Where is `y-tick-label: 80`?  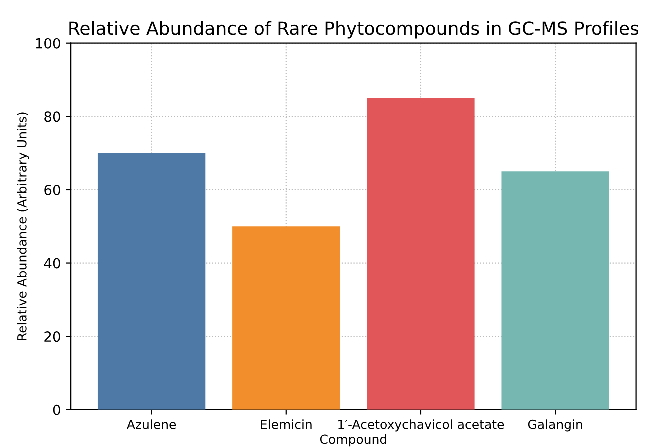 y-tick-label: 80 is located at coordinates (52, 117).